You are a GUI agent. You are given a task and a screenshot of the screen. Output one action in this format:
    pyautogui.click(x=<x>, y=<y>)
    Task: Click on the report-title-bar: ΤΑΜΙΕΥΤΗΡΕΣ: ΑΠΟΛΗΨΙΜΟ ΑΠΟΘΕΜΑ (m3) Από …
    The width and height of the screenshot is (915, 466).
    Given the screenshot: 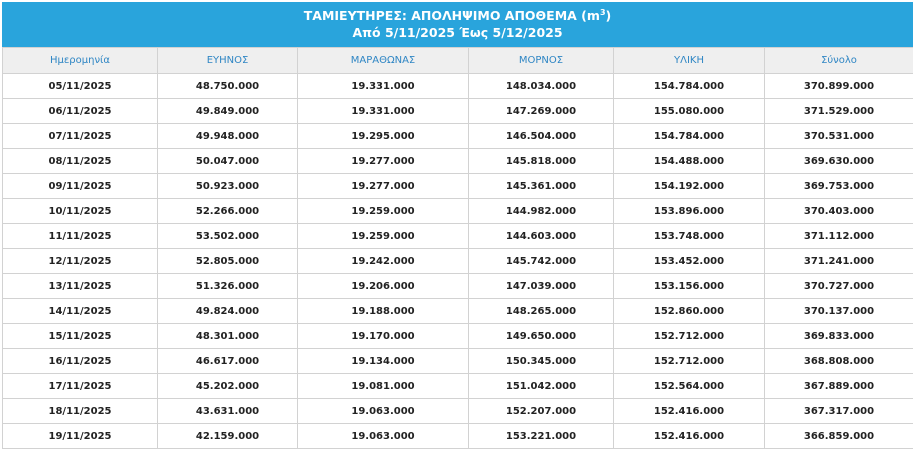 What is the action you would take?
    pyautogui.click(x=457, y=24)
    